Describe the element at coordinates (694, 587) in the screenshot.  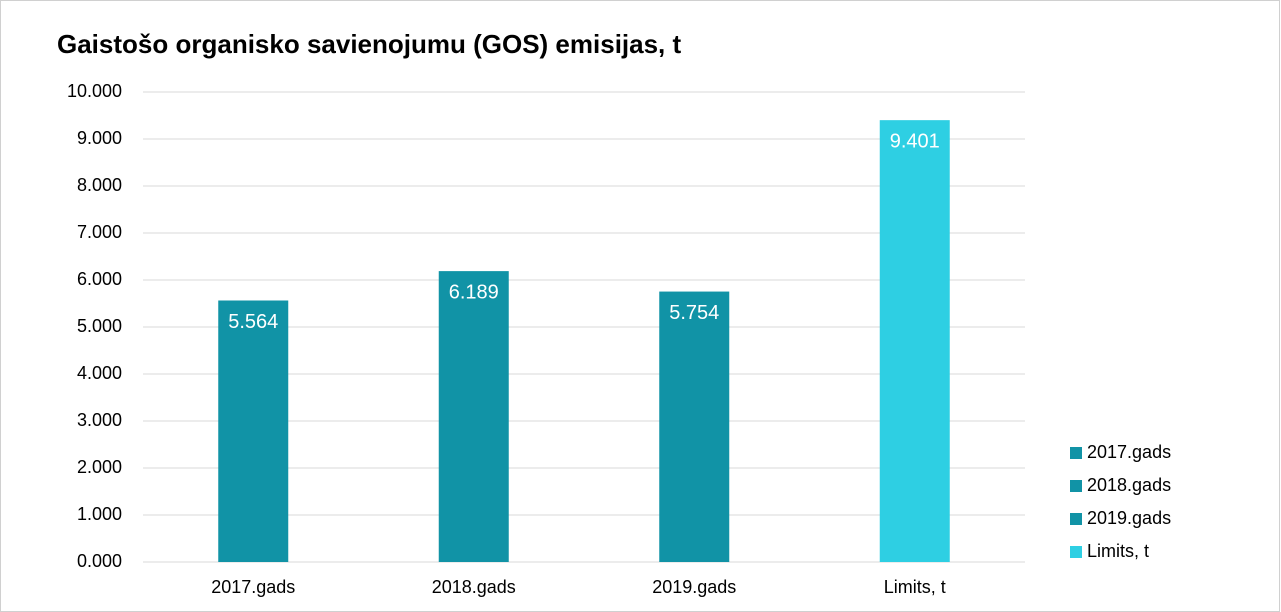
I see `x-tick-label: 2019.gads` at that location.